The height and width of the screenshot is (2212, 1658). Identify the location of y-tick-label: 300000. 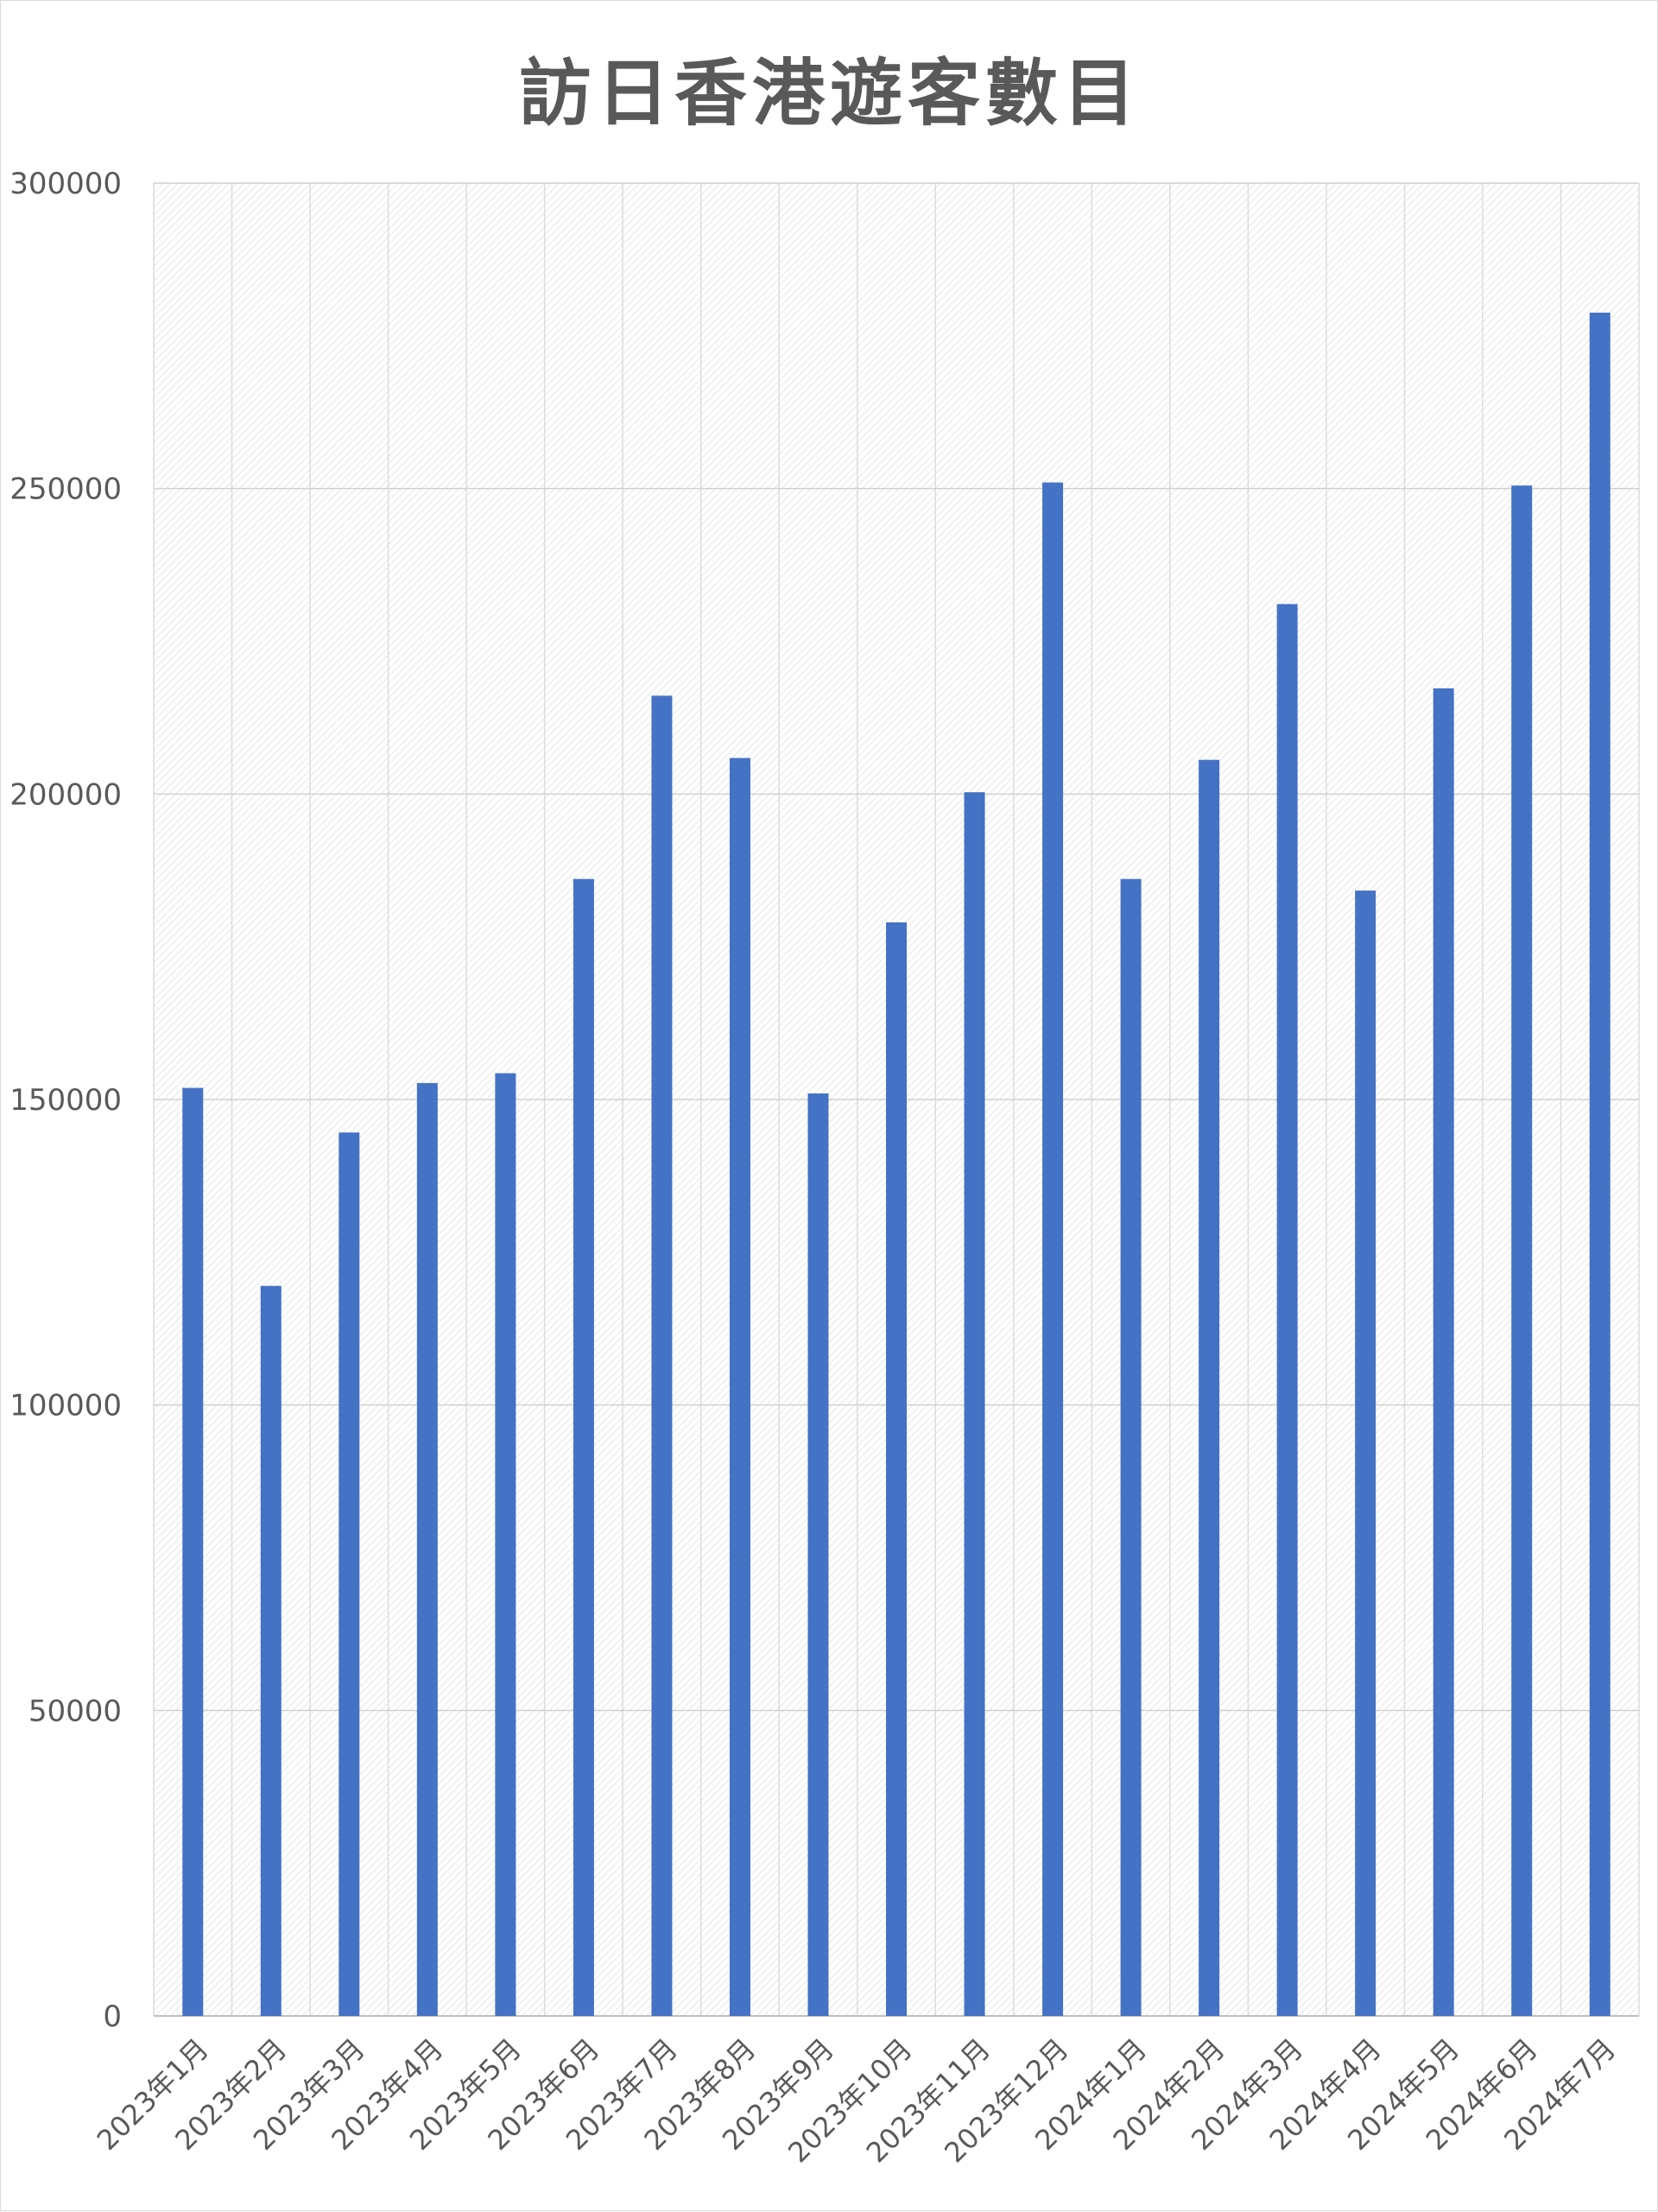
(65, 184).